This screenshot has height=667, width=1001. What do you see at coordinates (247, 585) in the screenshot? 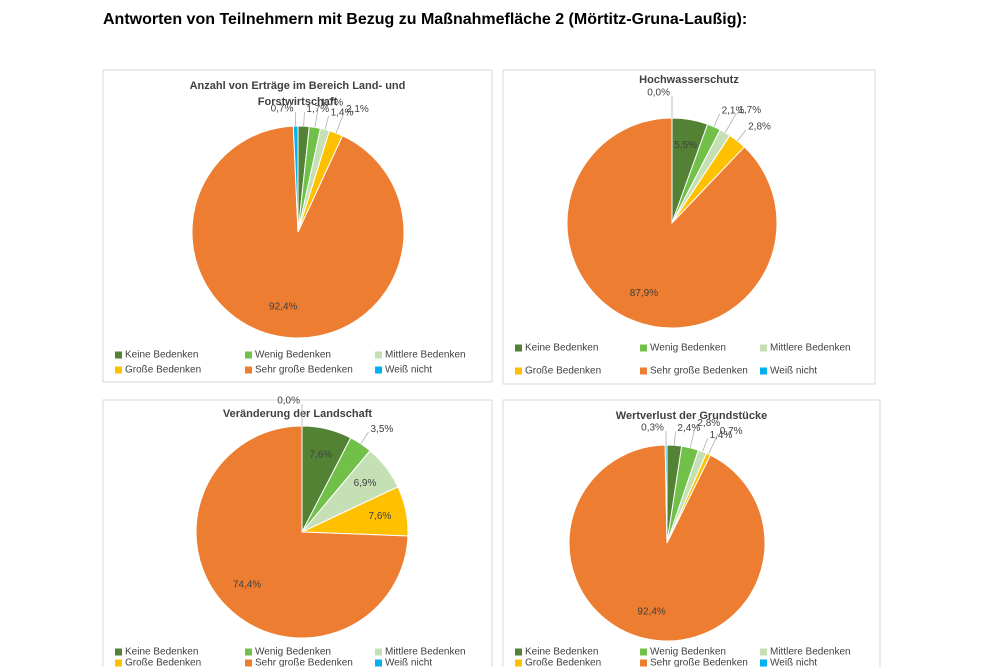
I see `data-label: 74,4%` at bounding box center [247, 585].